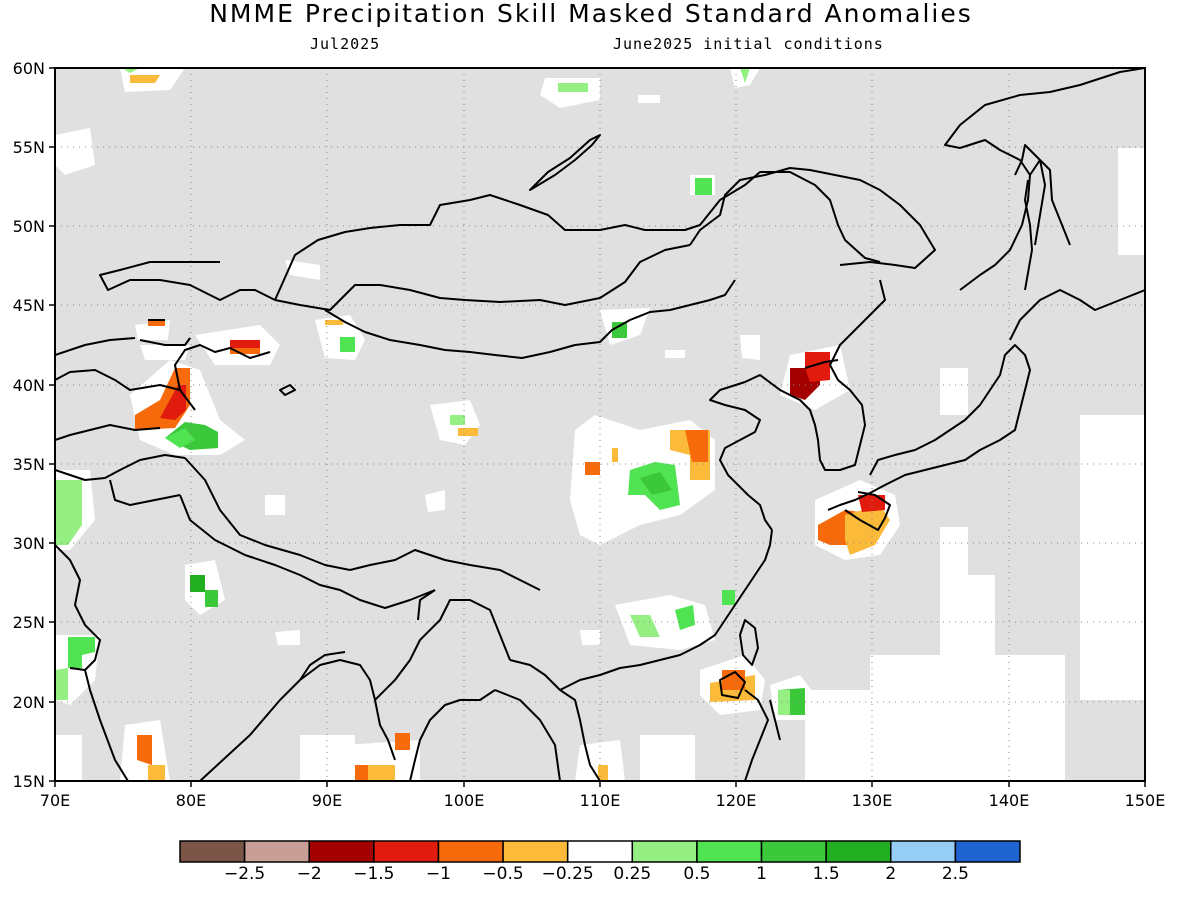  I want to click on lat-label: 25N, so click(29, 622).